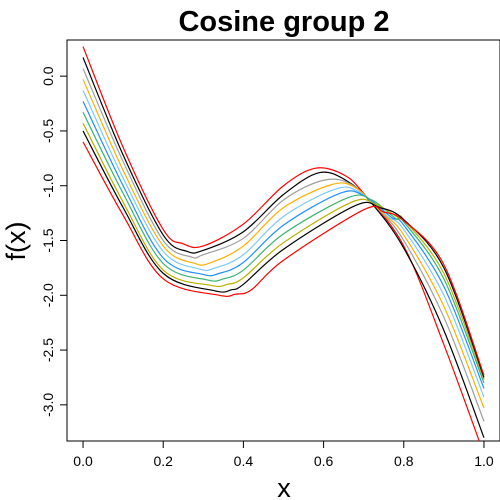 This screenshot has width=500, height=500. I want to click on y-tick-label: -1.5, so click(48, 240).